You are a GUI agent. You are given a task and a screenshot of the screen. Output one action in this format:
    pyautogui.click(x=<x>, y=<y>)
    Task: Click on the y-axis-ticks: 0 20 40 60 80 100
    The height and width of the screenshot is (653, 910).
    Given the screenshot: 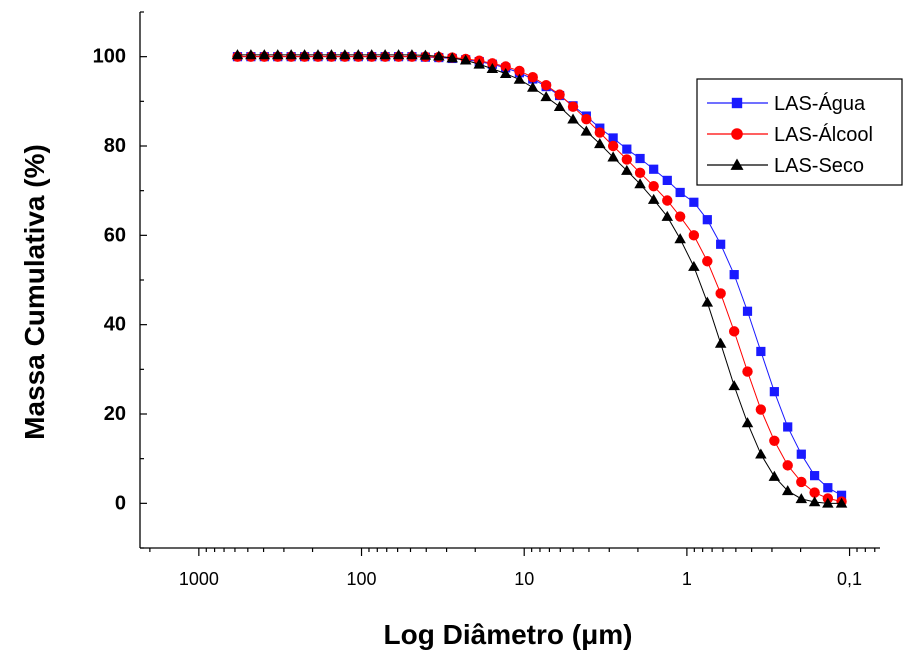 What is the action you would take?
    pyautogui.click(x=120, y=280)
    